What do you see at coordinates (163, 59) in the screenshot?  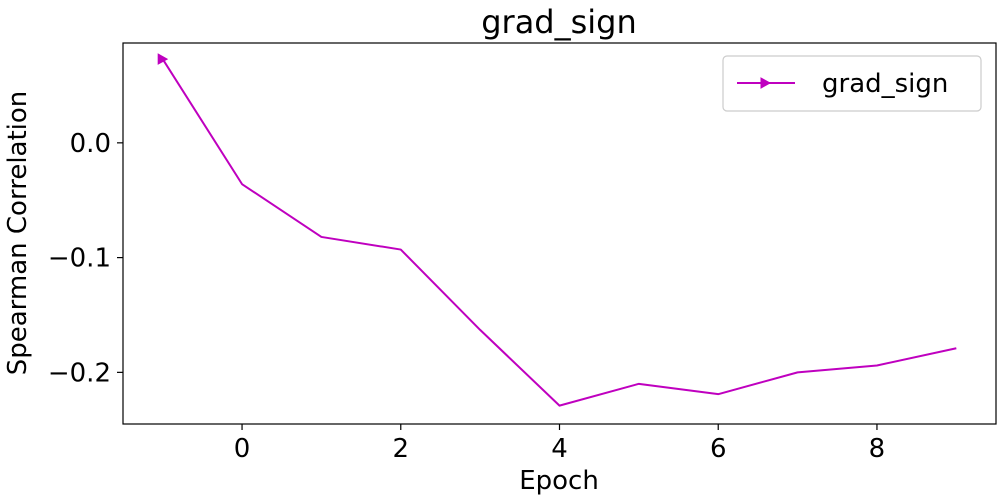 I see `data-point-marker` at bounding box center [163, 59].